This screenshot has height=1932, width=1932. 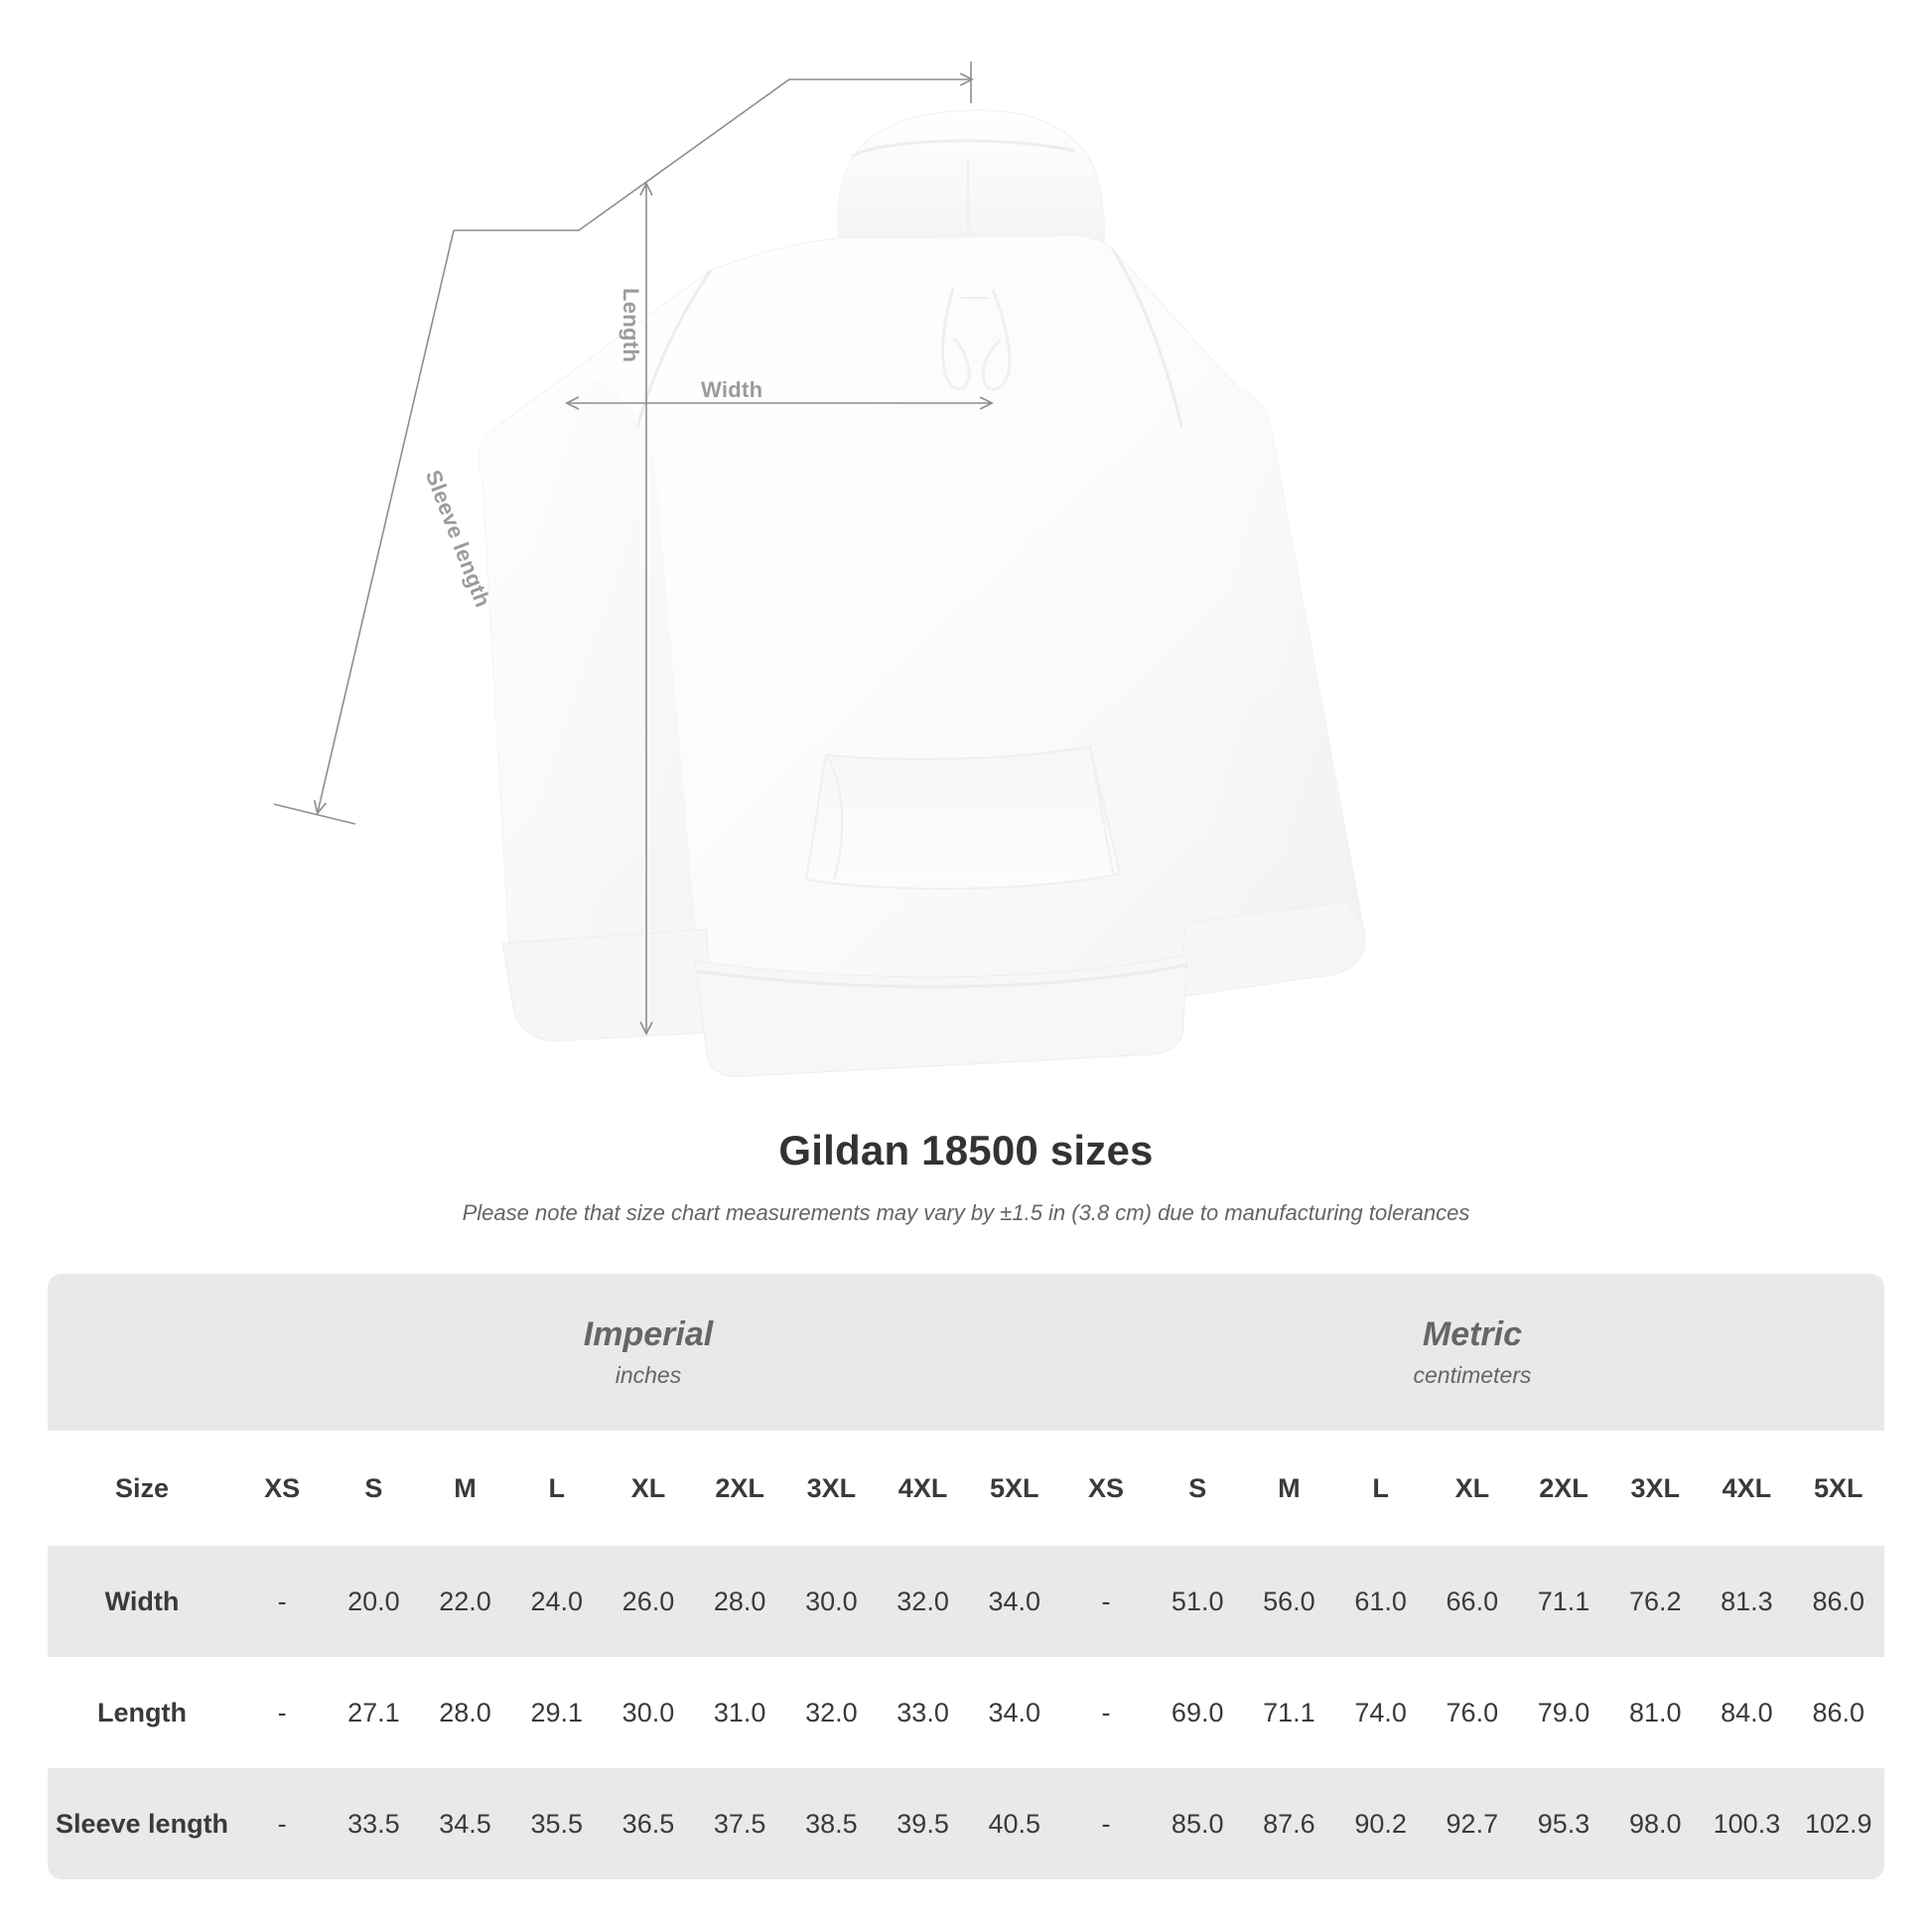 What do you see at coordinates (1656, 1488) in the screenshot?
I see `size-header-metric-3xl: 3XL` at bounding box center [1656, 1488].